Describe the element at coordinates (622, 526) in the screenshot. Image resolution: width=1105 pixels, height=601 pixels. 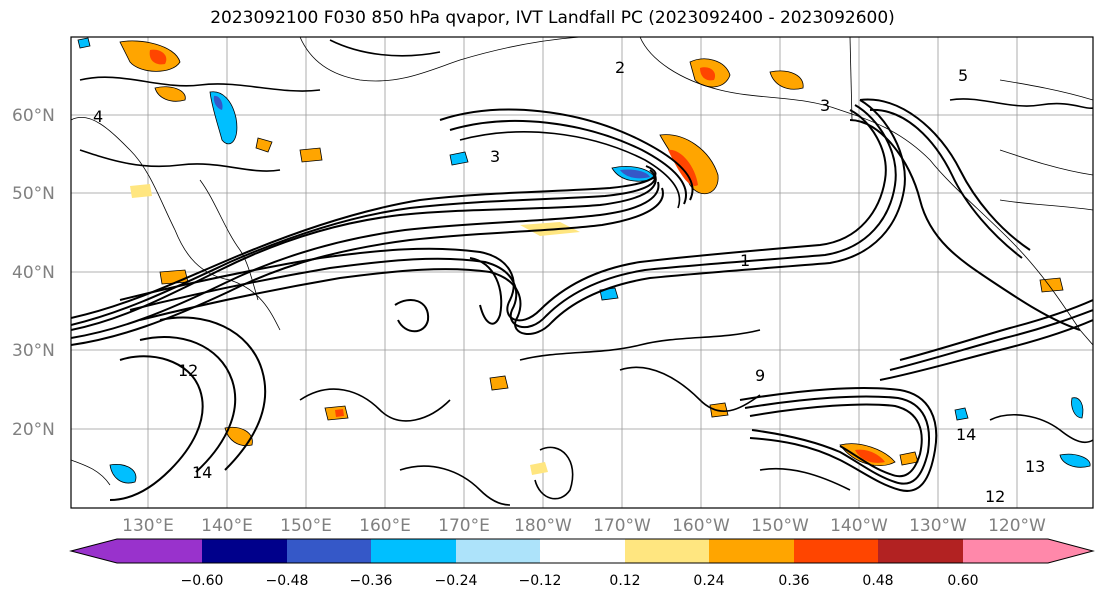
I see `lon-label: 170°W` at that location.